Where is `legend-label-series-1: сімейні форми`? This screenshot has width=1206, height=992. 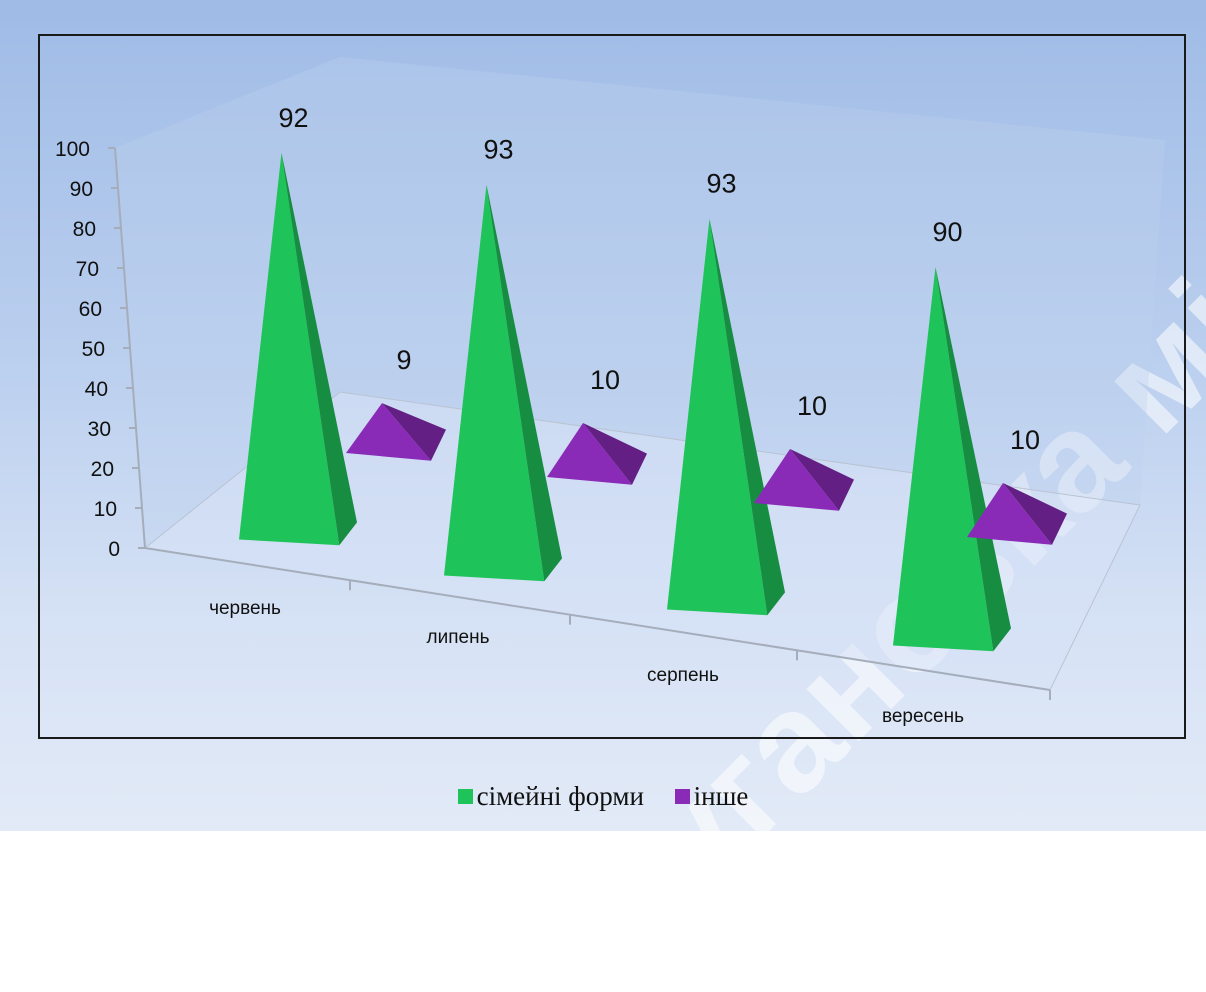
legend-label-series-1: сімейні форми is located at coordinates (560, 796).